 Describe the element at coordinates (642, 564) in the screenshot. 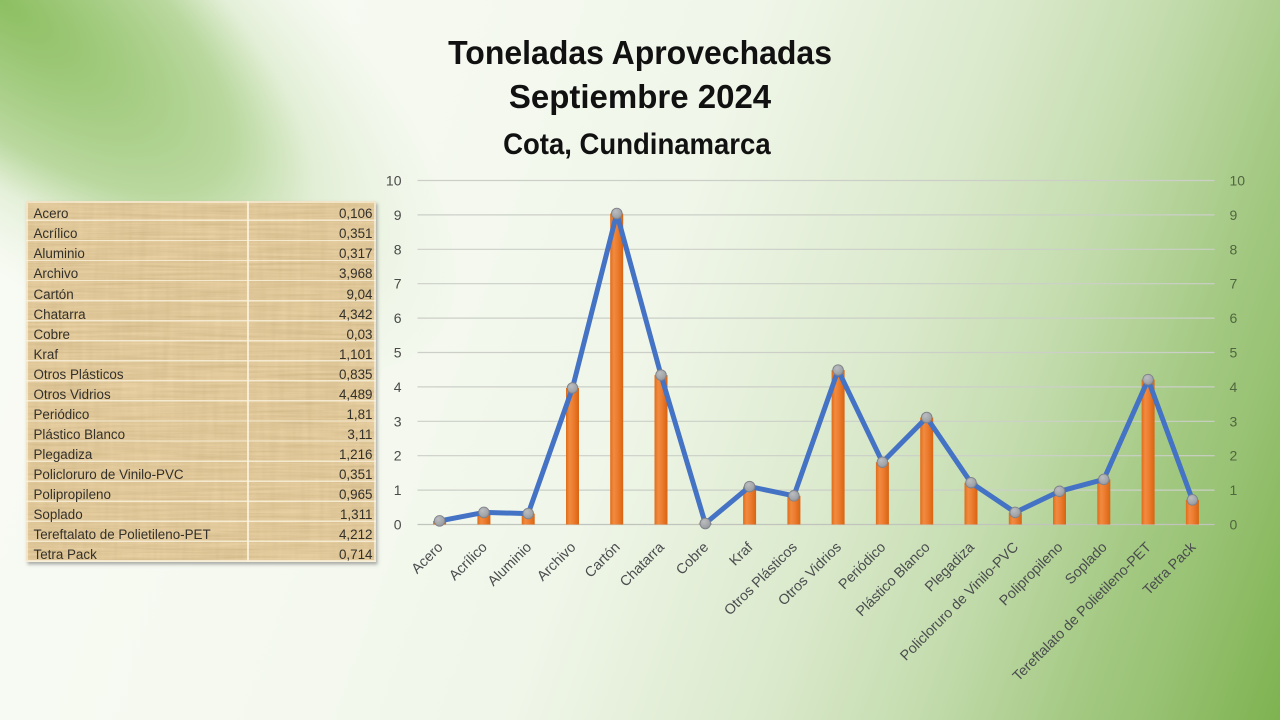

I see `svg-text: Chatarra` at that location.